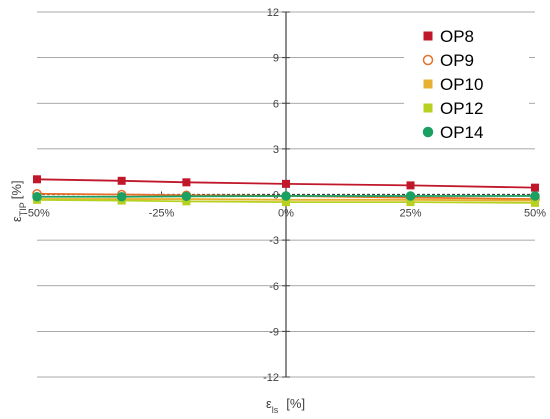  I want to click on y-tick-label: -12, so click(271, 378).